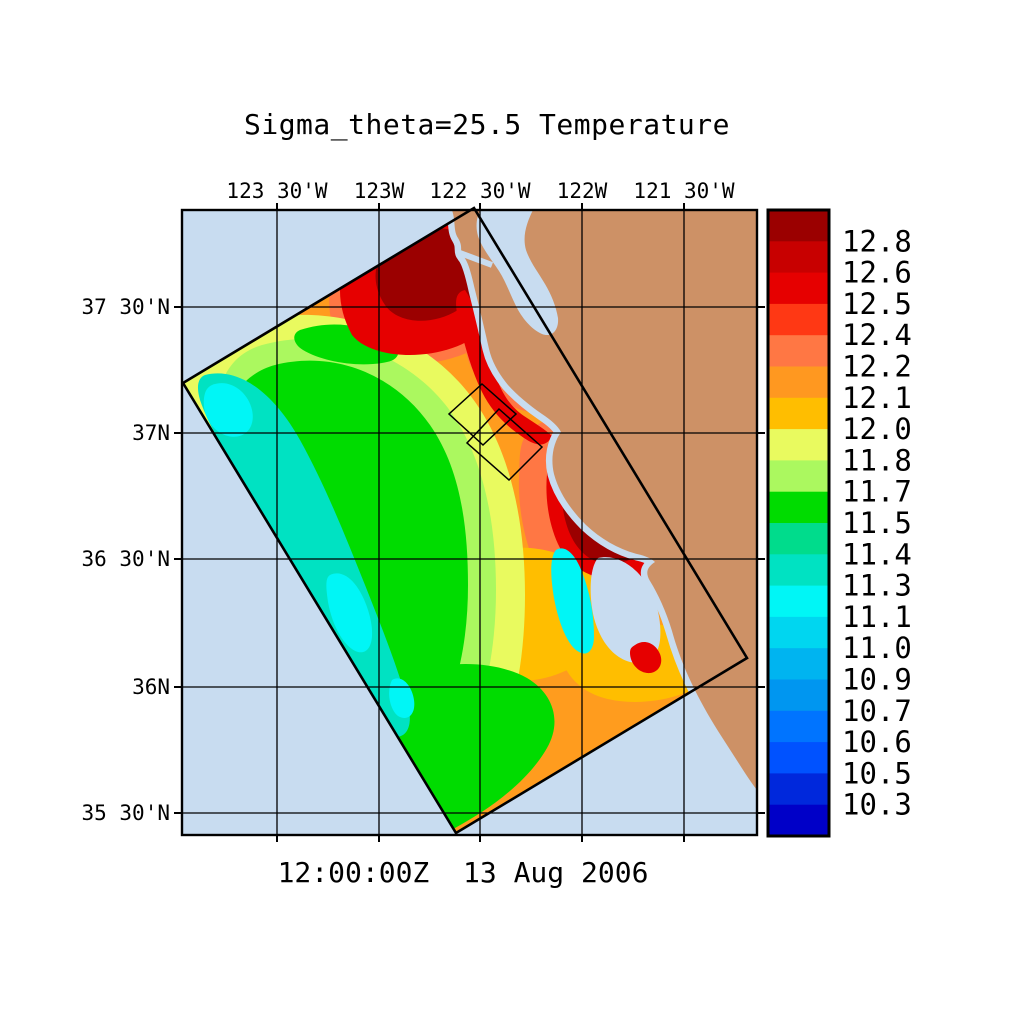 Image resolution: width=1024 pixels, height=1024 pixels. Describe the element at coordinates (877, 554) in the screenshot. I see `colorbar-label: 11.4` at that location.